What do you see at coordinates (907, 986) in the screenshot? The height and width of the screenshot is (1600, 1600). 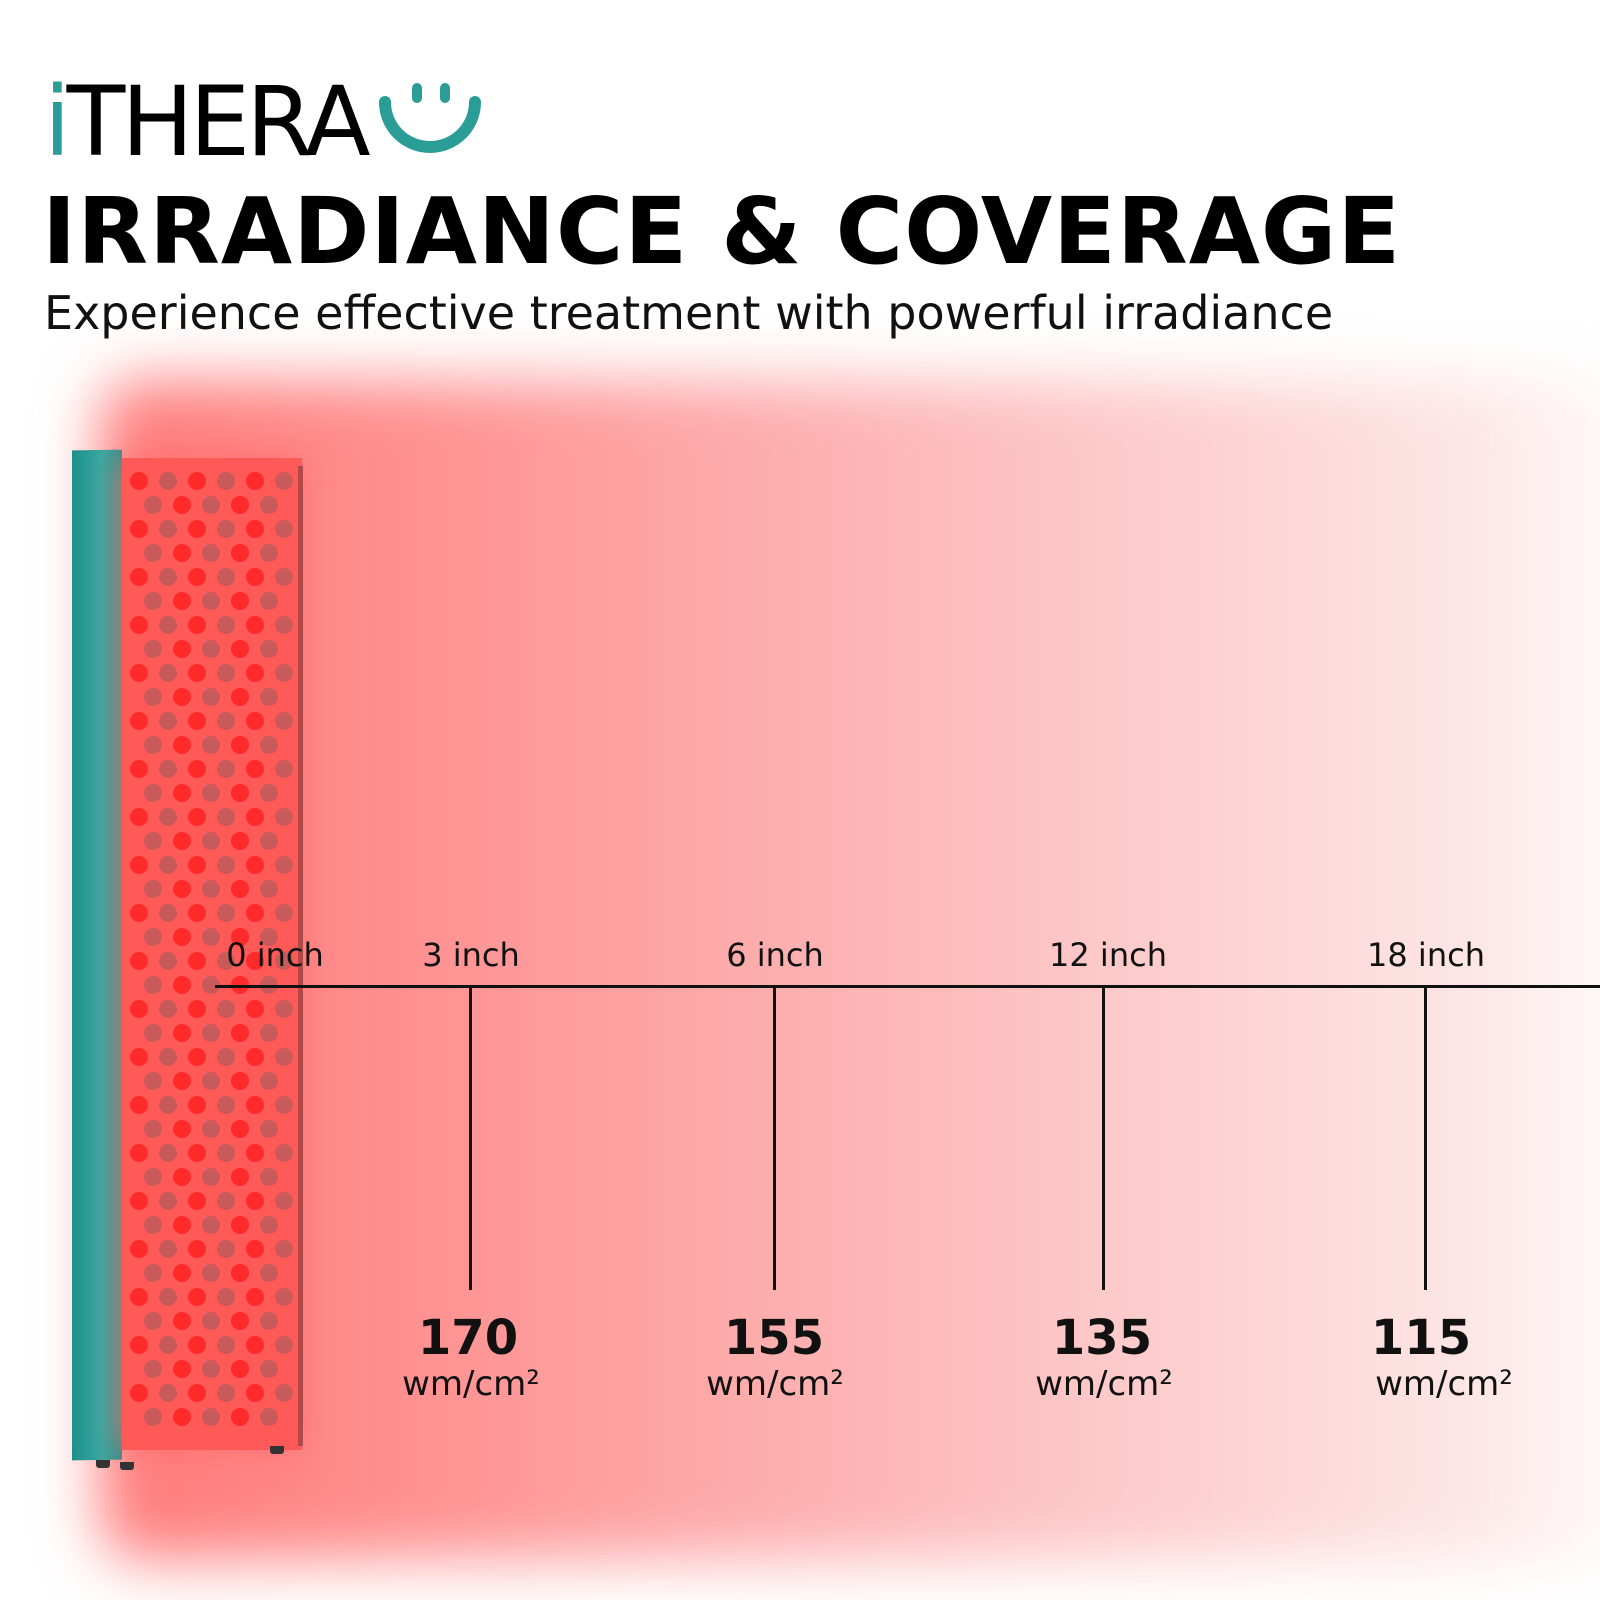 I see `distance-axis` at bounding box center [907, 986].